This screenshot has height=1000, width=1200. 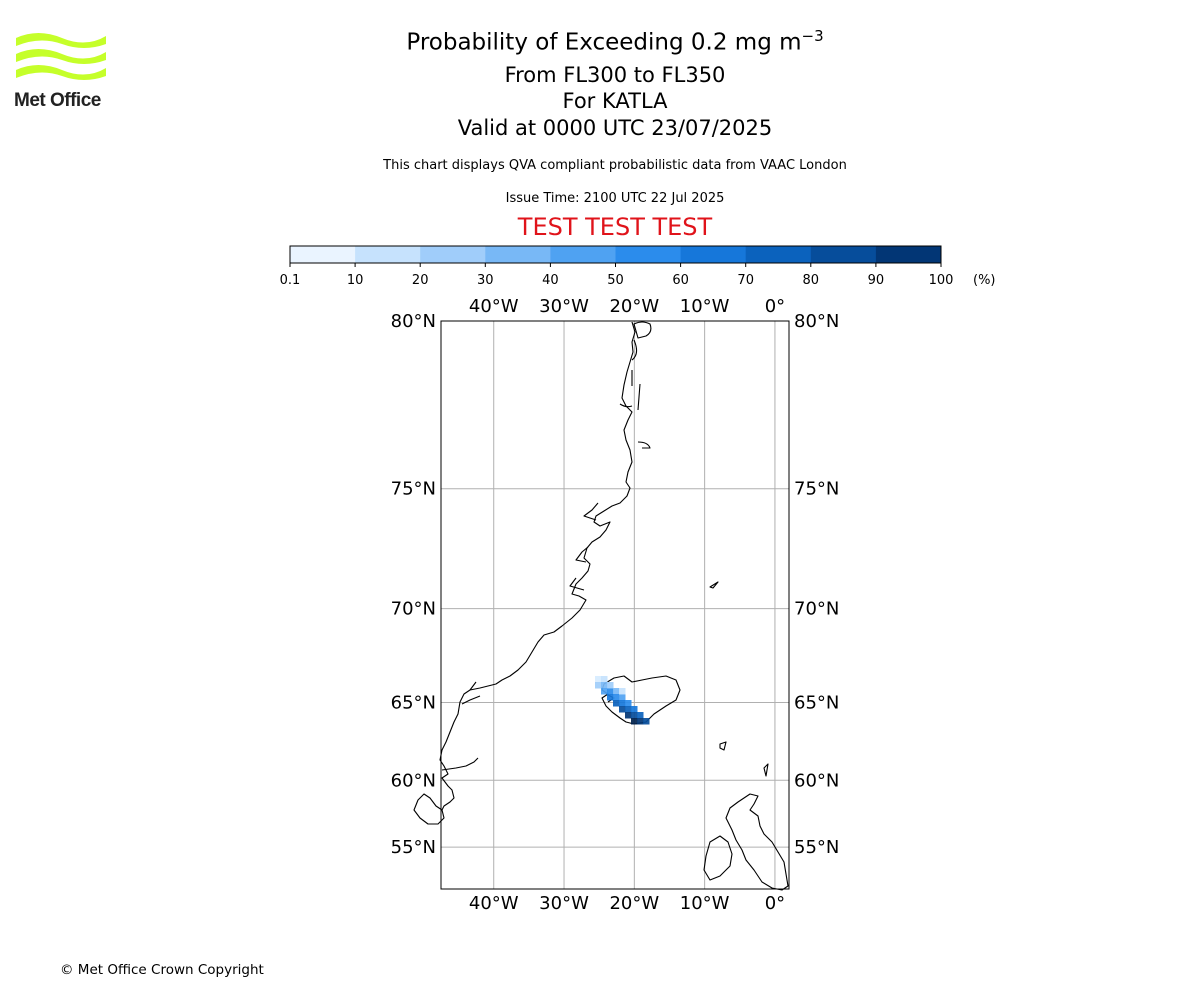 What do you see at coordinates (537, 566) in the screenshot?
I see `greenland-coastline` at bounding box center [537, 566].